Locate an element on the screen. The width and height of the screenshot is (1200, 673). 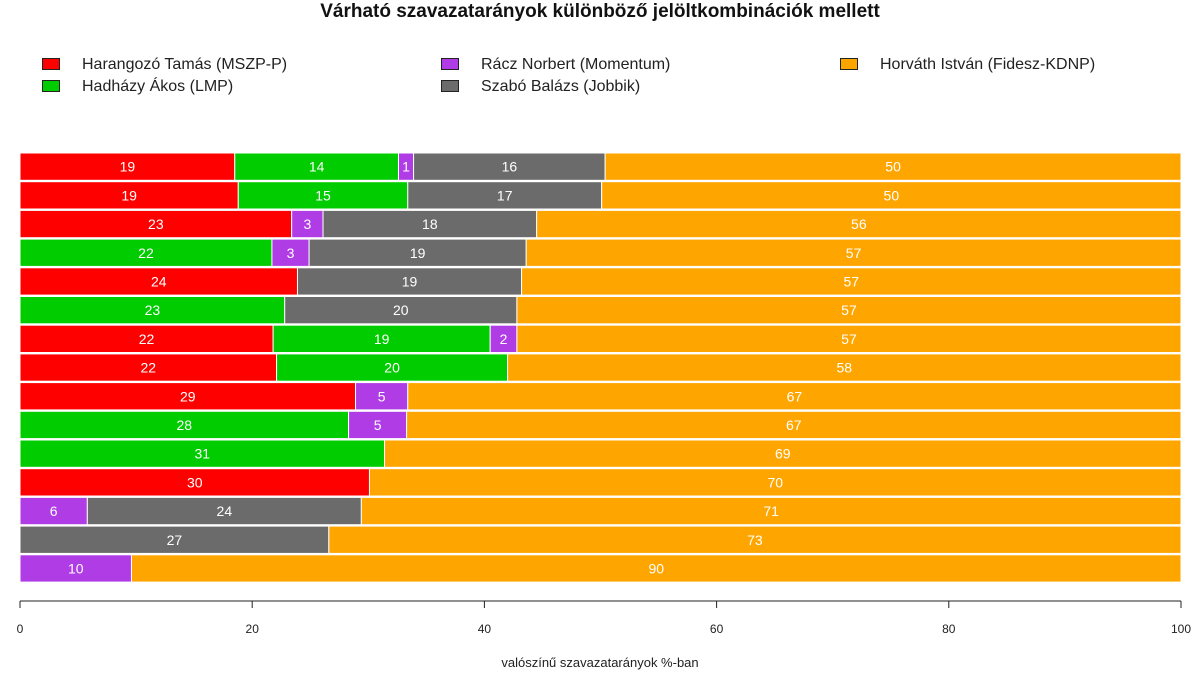
bar-value-label: 6 is located at coordinates (54, 511).